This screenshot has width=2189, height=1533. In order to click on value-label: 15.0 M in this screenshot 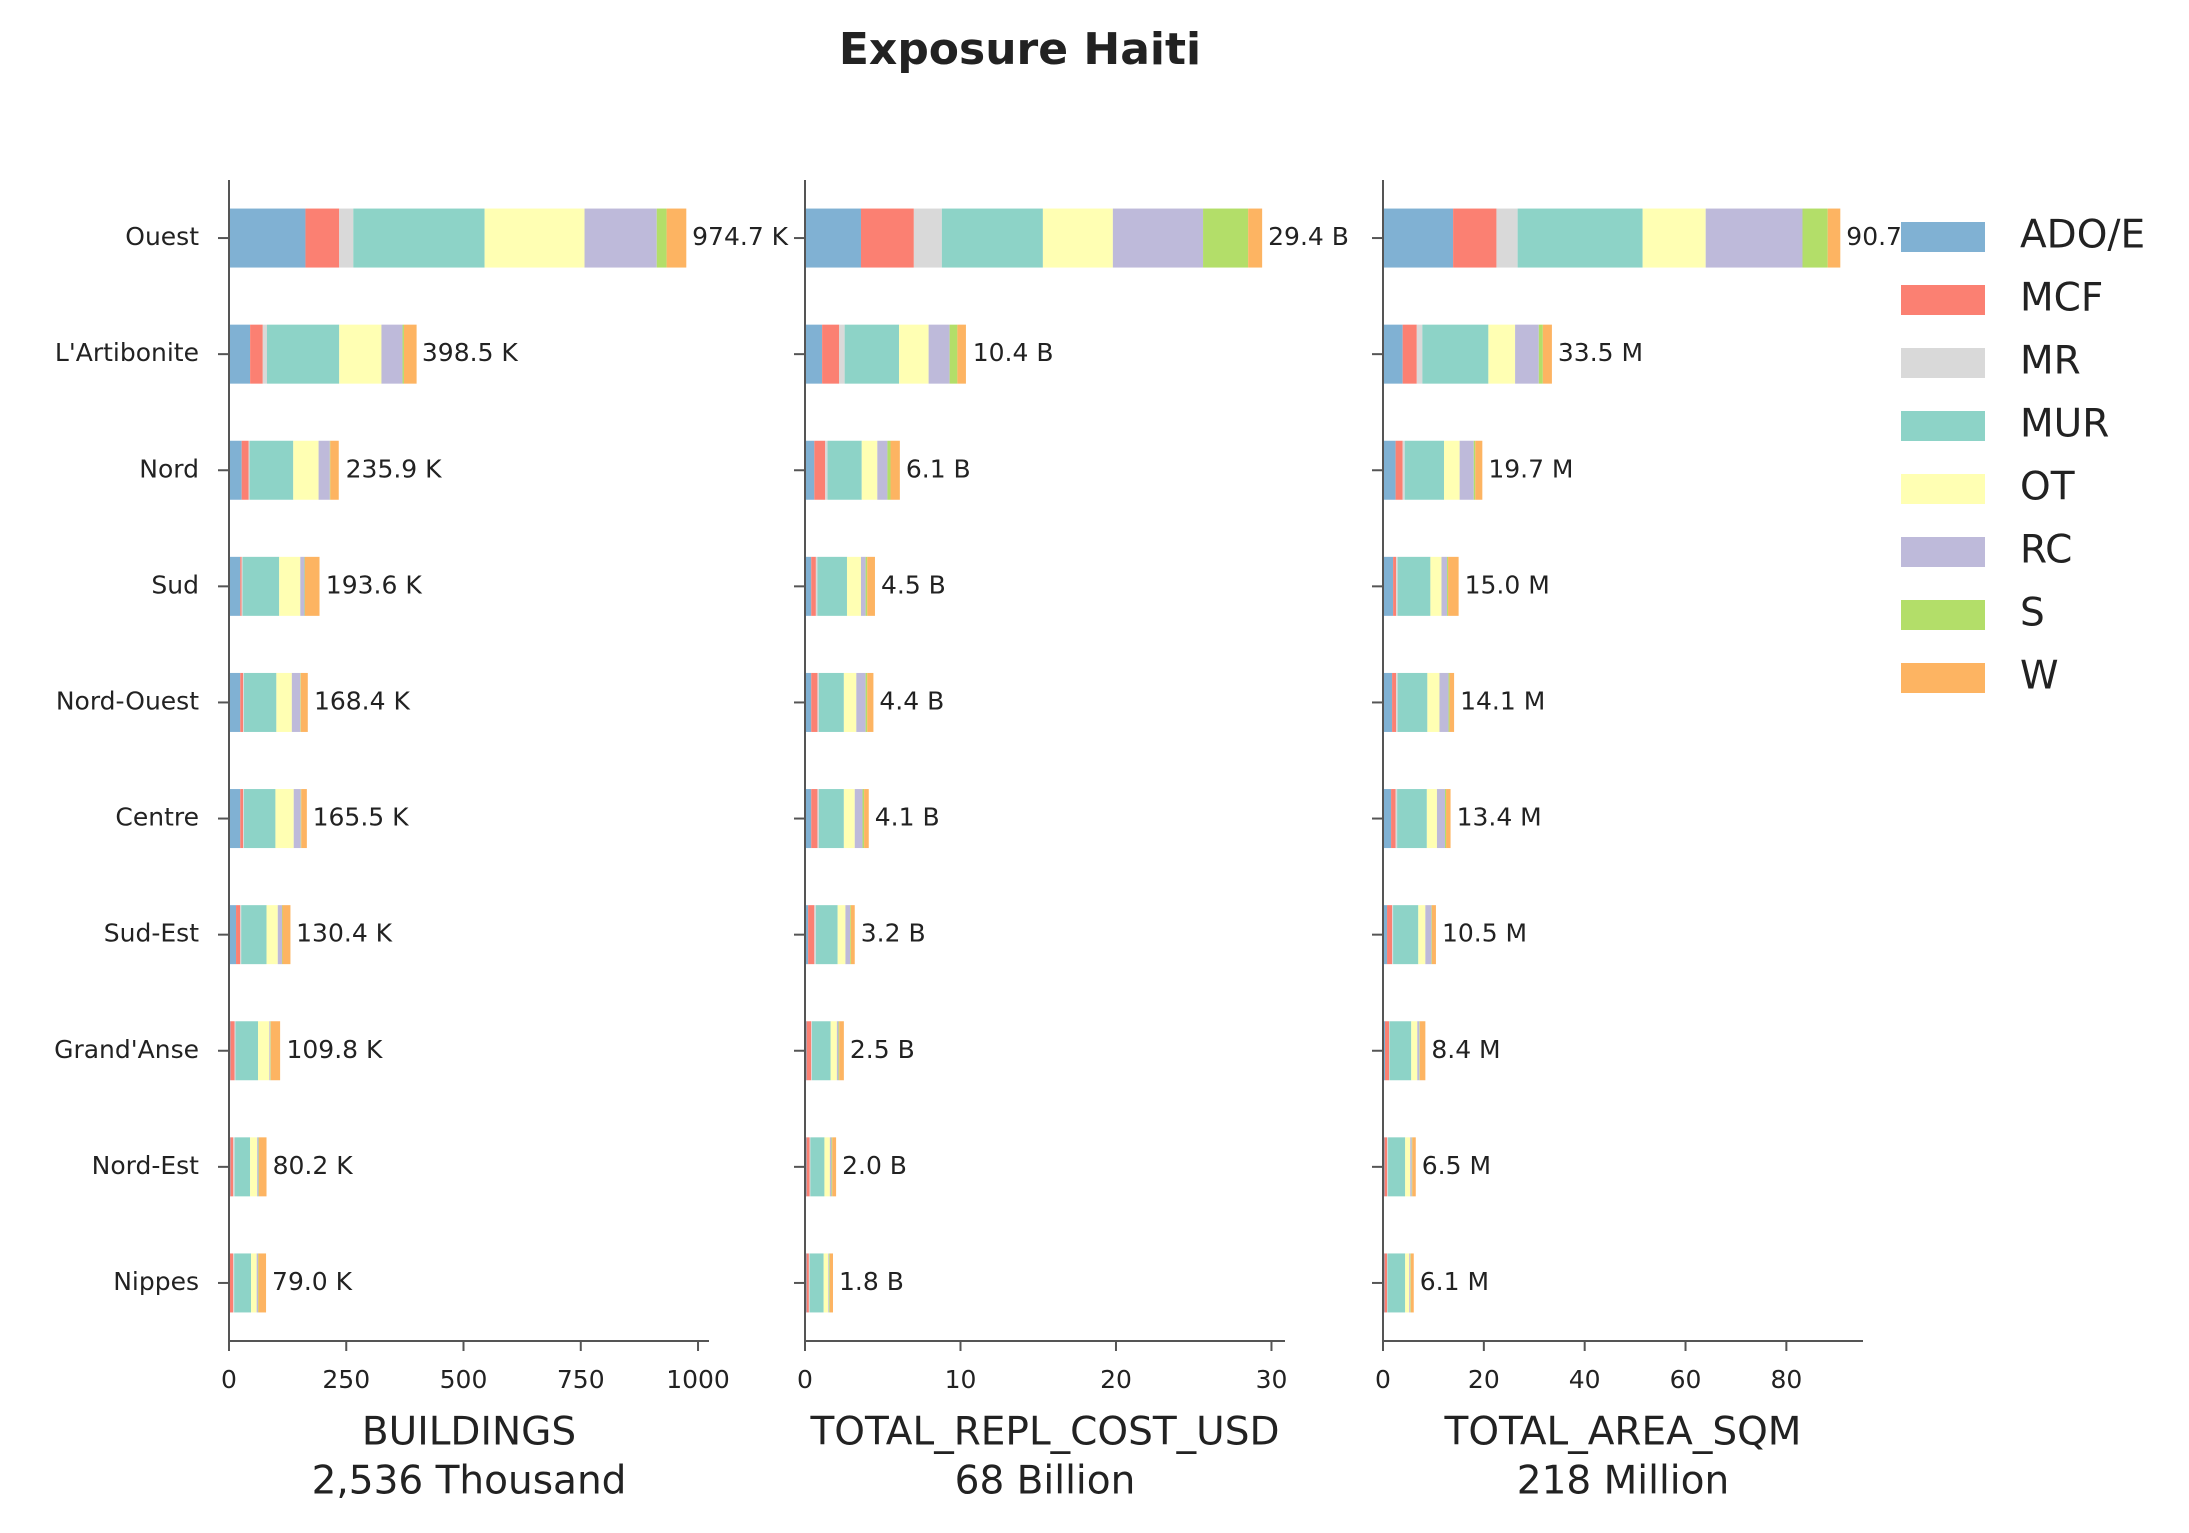, I will do `click(1507, 584)`.